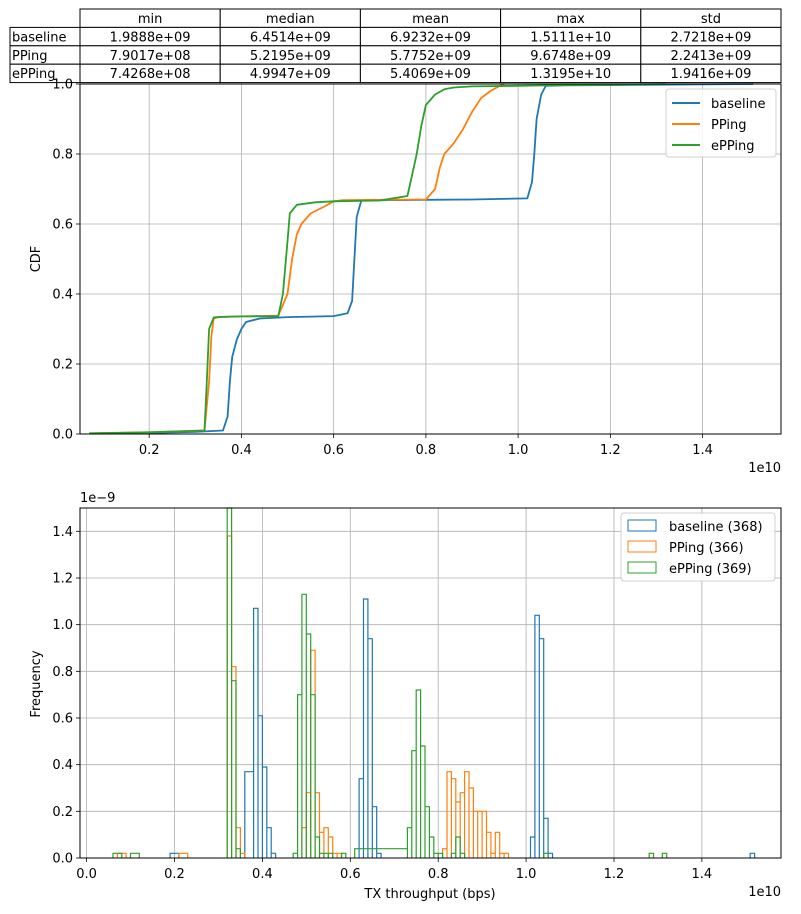  Describe the element at coordinates (290, 56) in the screenshot. I see `table-cell-value: 5.2195e+09` at that location.